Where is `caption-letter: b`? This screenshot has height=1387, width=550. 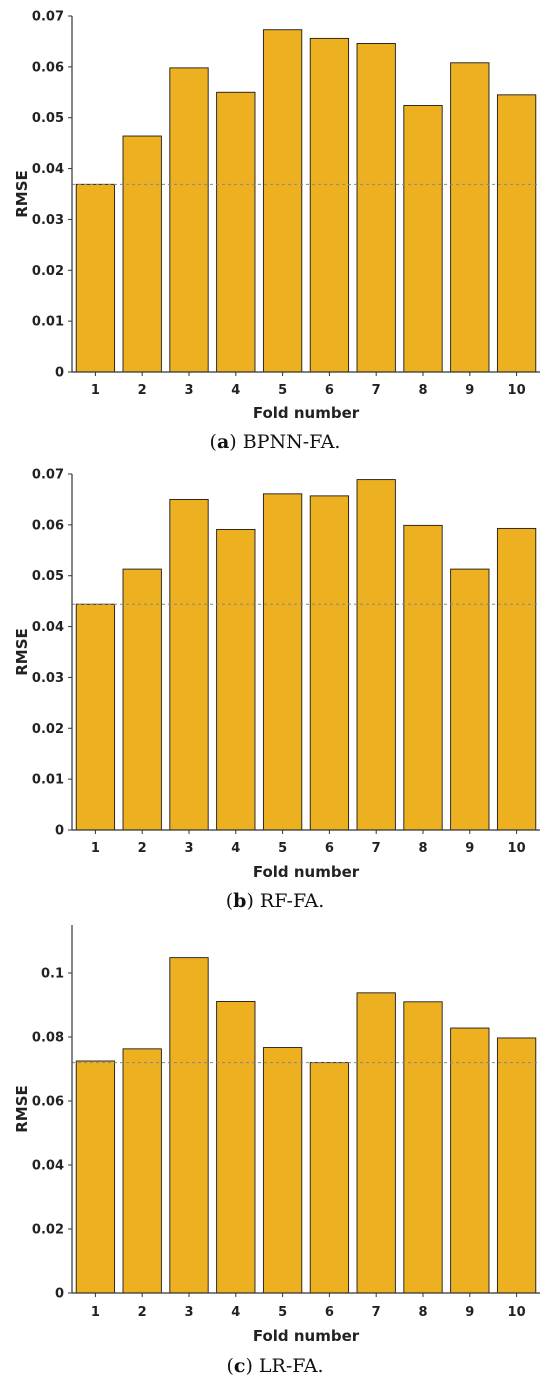
caption-letter: b is located at coordinates (239, 901).